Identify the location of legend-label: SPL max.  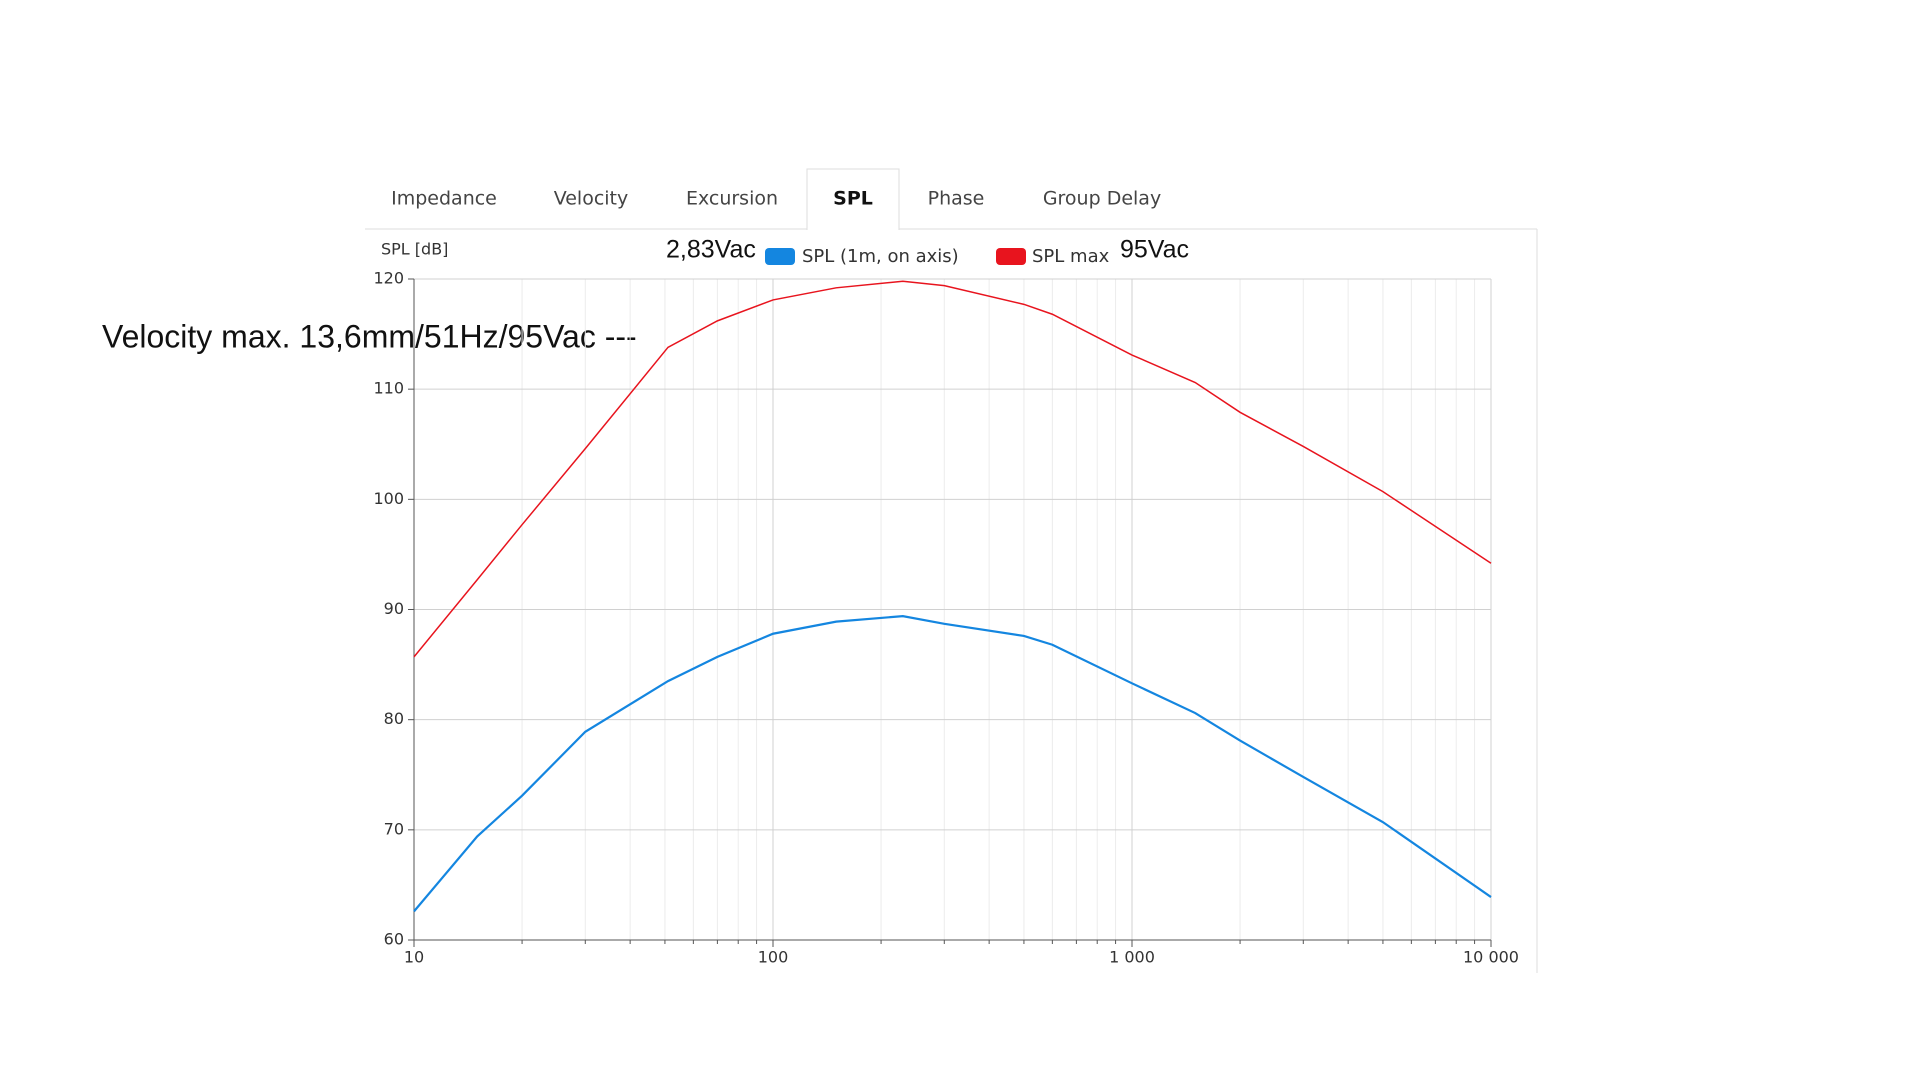
(1071, 256).